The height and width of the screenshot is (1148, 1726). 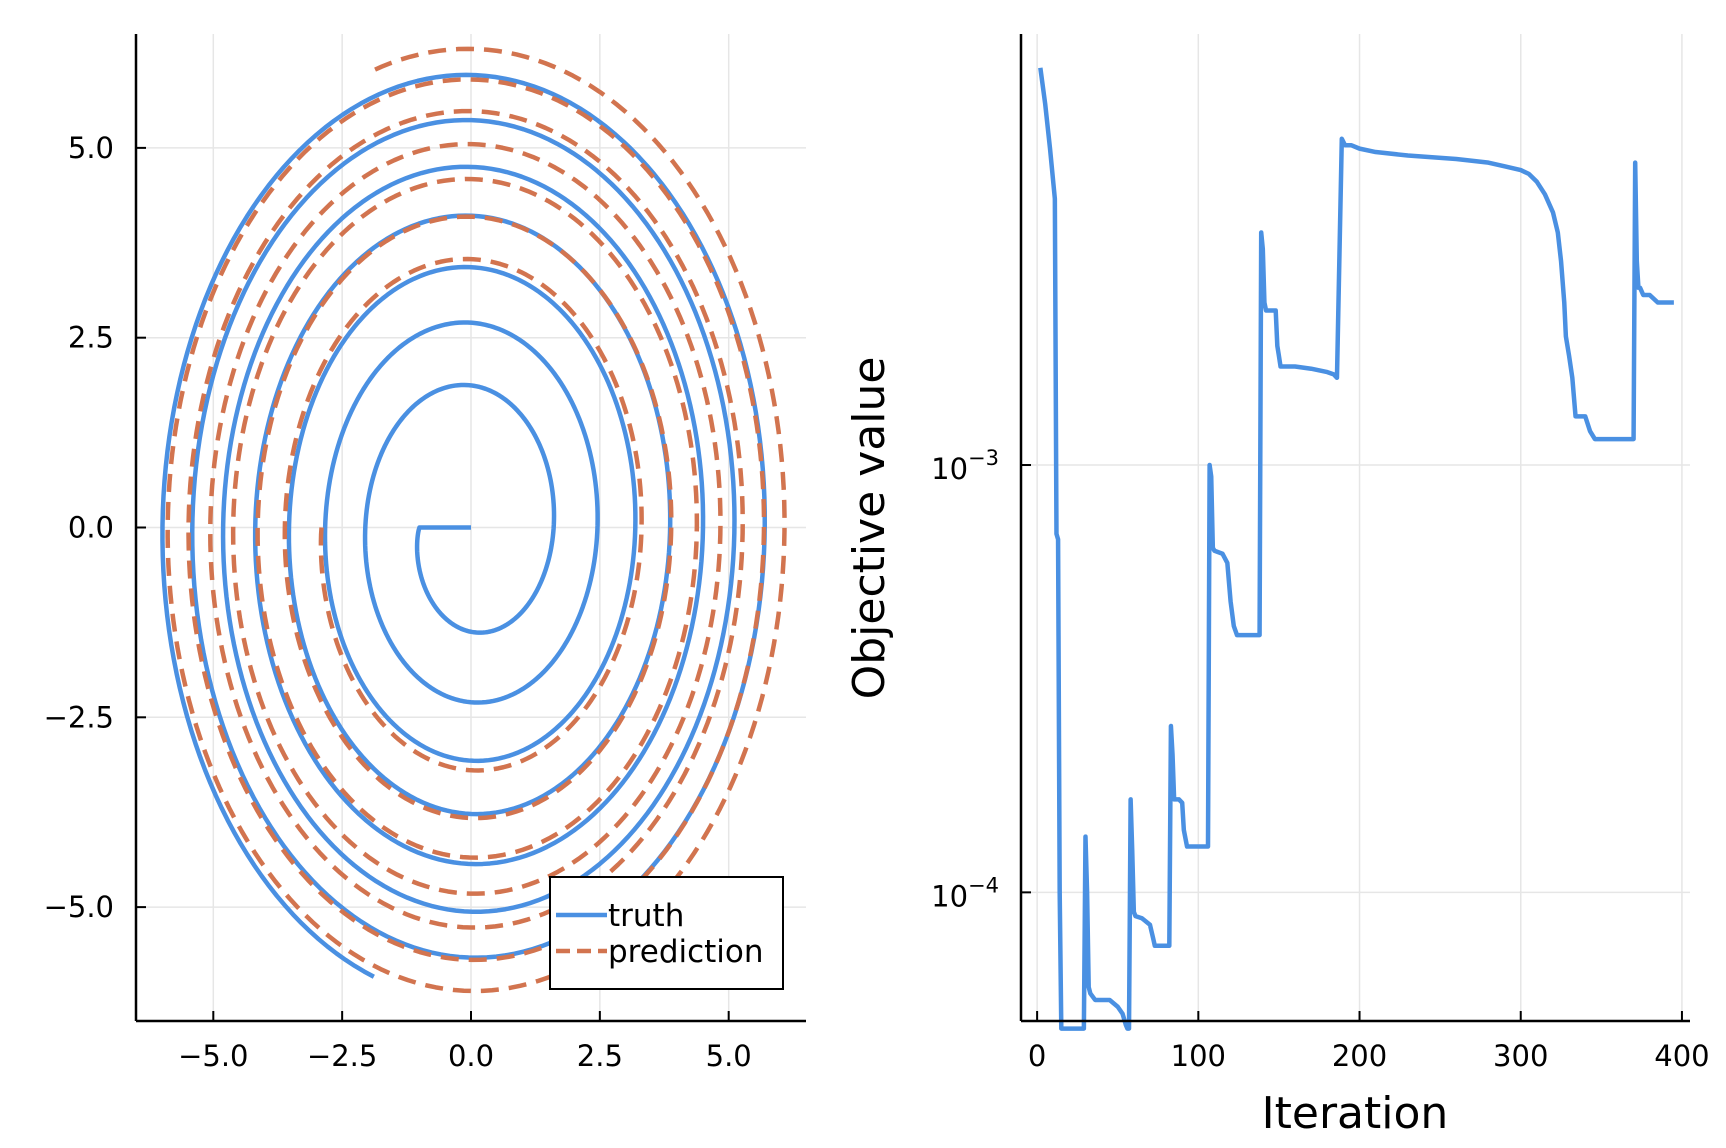 What do you see at coordinates (686, 952) in the screenshot?
I see `legend-label-prediction: prediction` at bounding box center [686, 952].